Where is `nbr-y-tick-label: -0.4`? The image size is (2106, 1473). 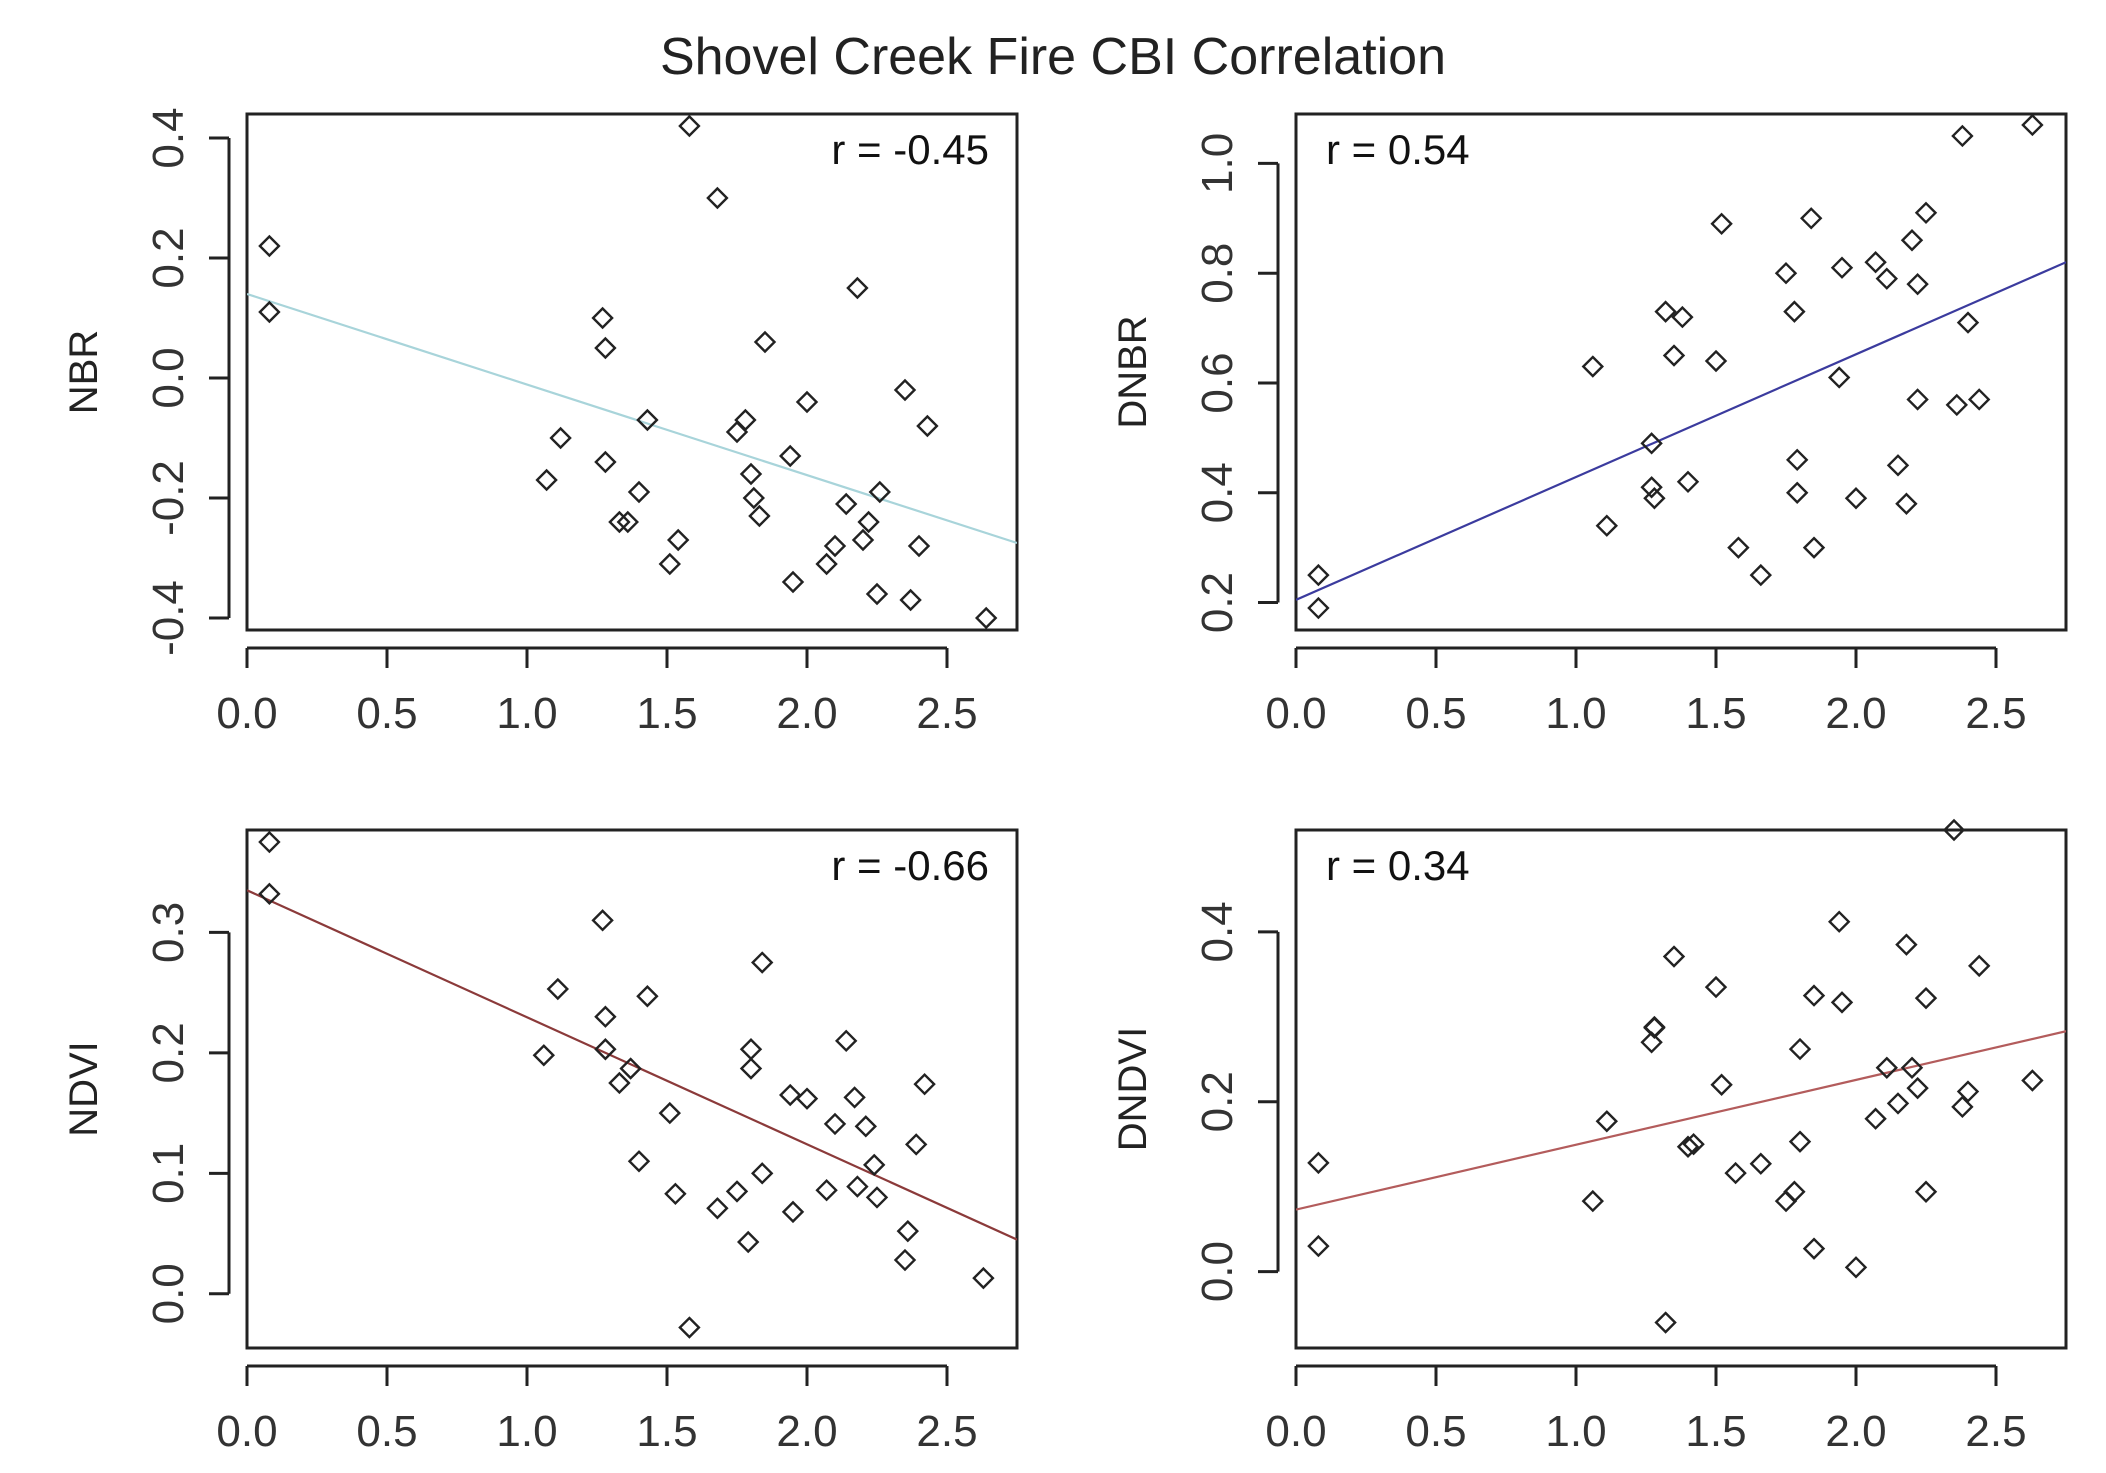 nbr-y-tick-label: -0.4 is located at coordinates (168, 618).